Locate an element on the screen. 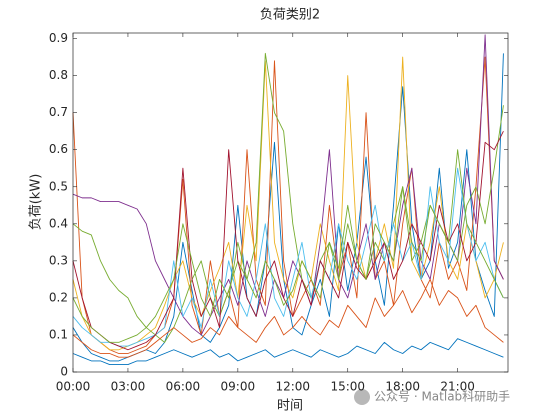 This screenshot has width=560, height=420. y-axis-label: 负荷(kW) is located at coordinates (36, 202).